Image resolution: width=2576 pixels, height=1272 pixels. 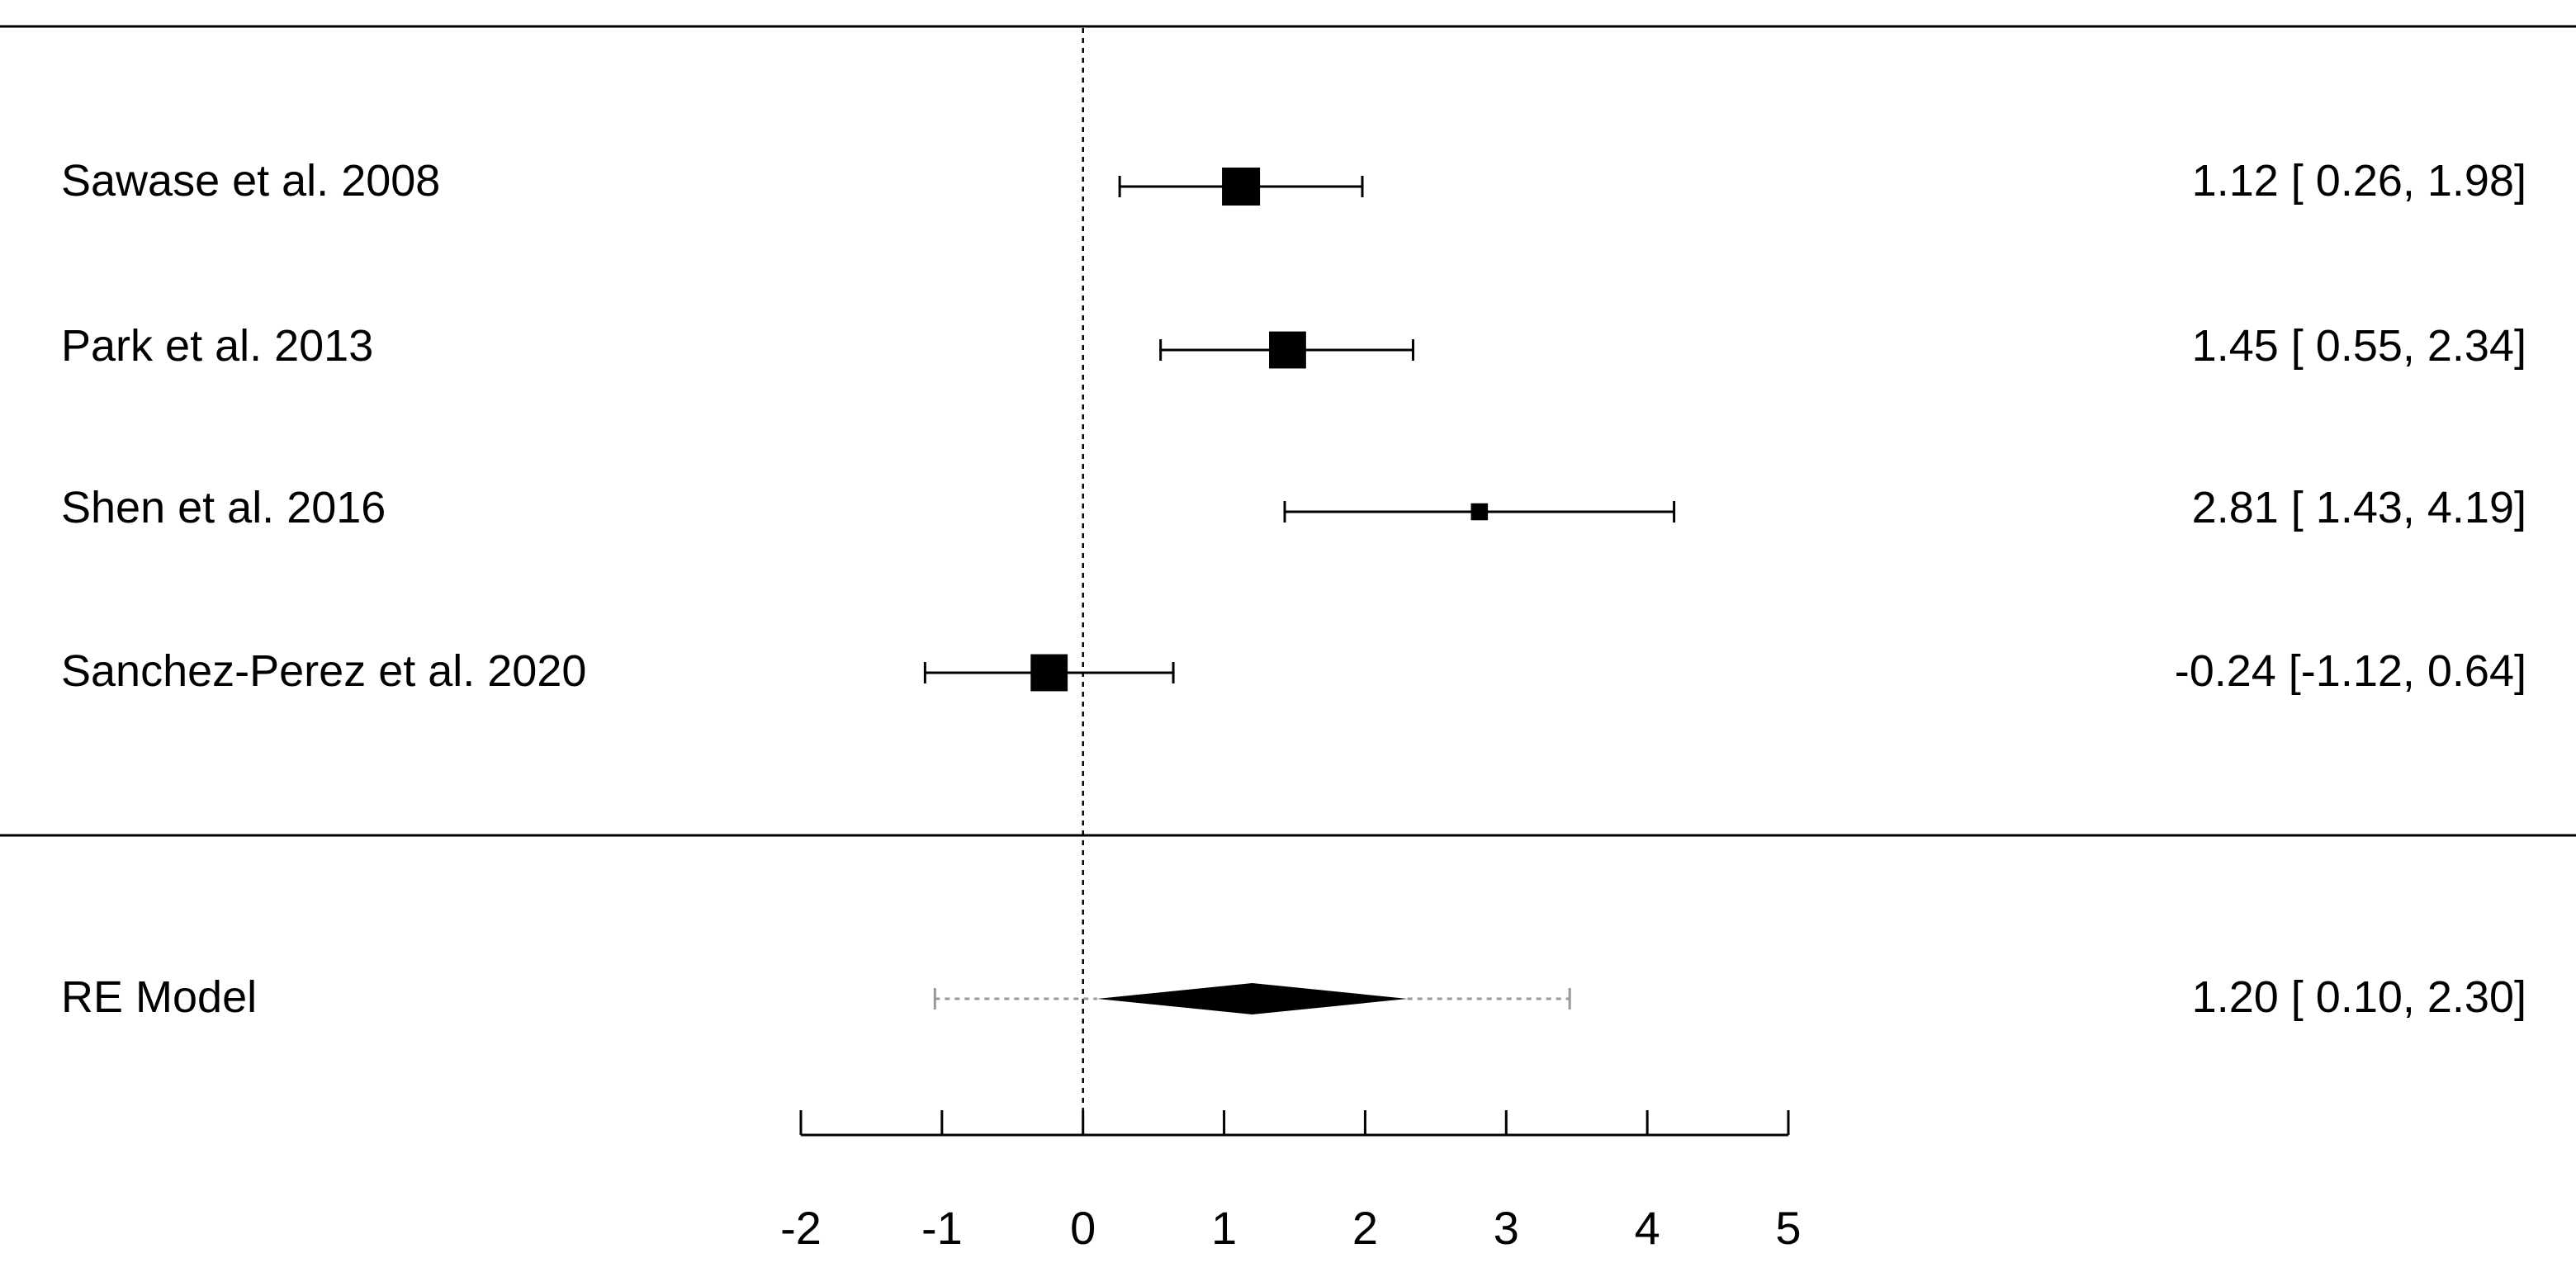 What do you see at coordinates (1224, 1228) in the screenshot?
I see `x-axis-tick-label: 1` at bounding box center [1224, 1228].